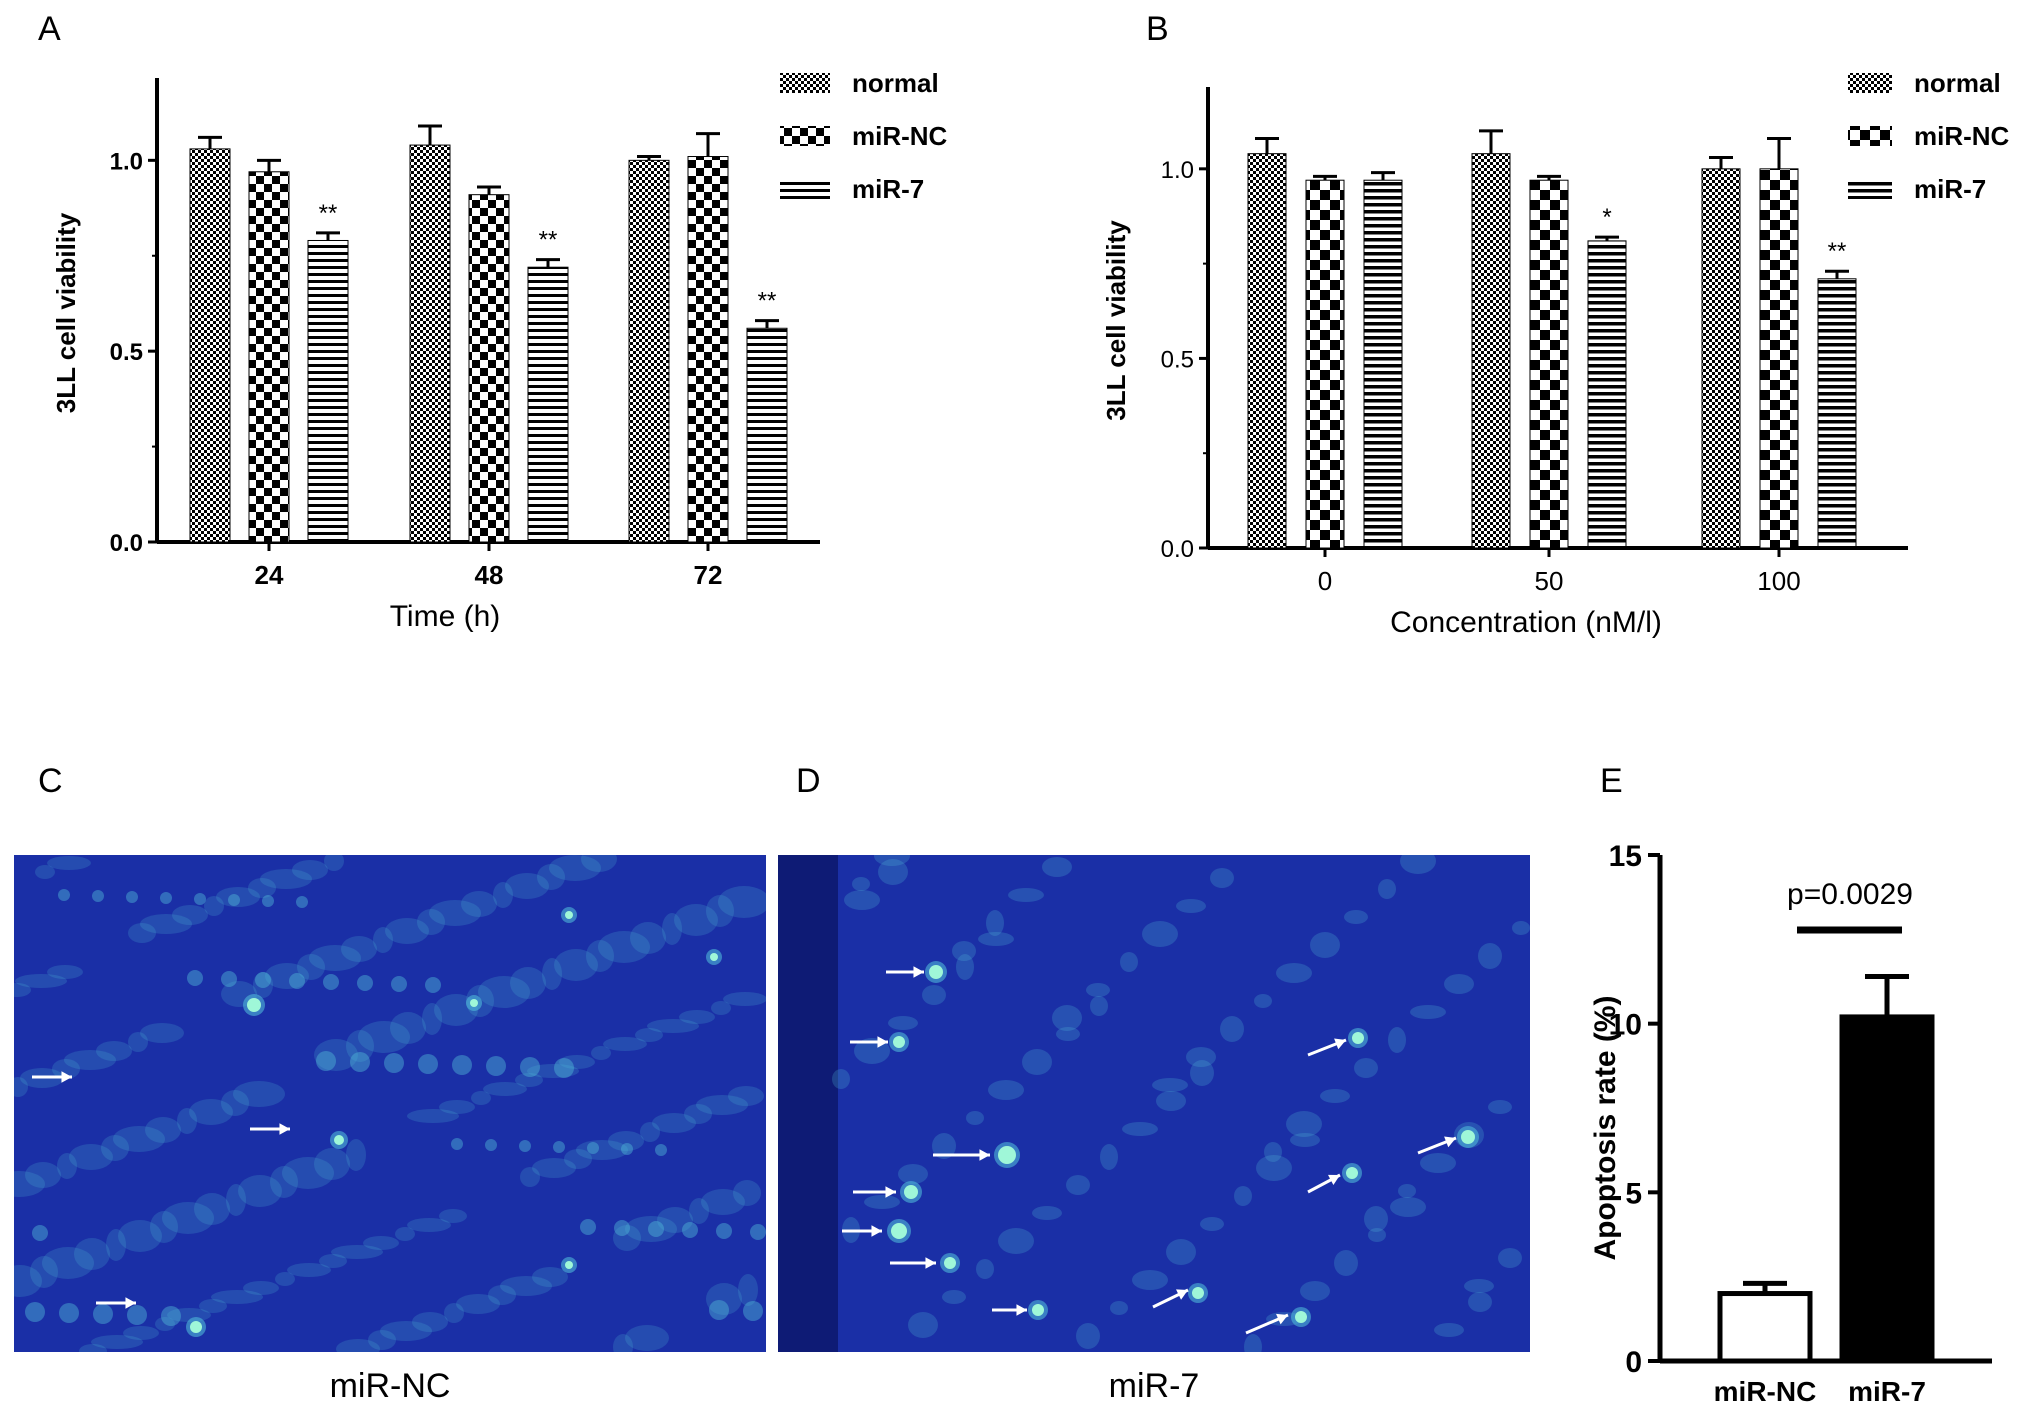 The image size is (2031, 1417). Describe the element at coordinates (805, 189) in the screenshot. I see `legend-swatch` at that location.